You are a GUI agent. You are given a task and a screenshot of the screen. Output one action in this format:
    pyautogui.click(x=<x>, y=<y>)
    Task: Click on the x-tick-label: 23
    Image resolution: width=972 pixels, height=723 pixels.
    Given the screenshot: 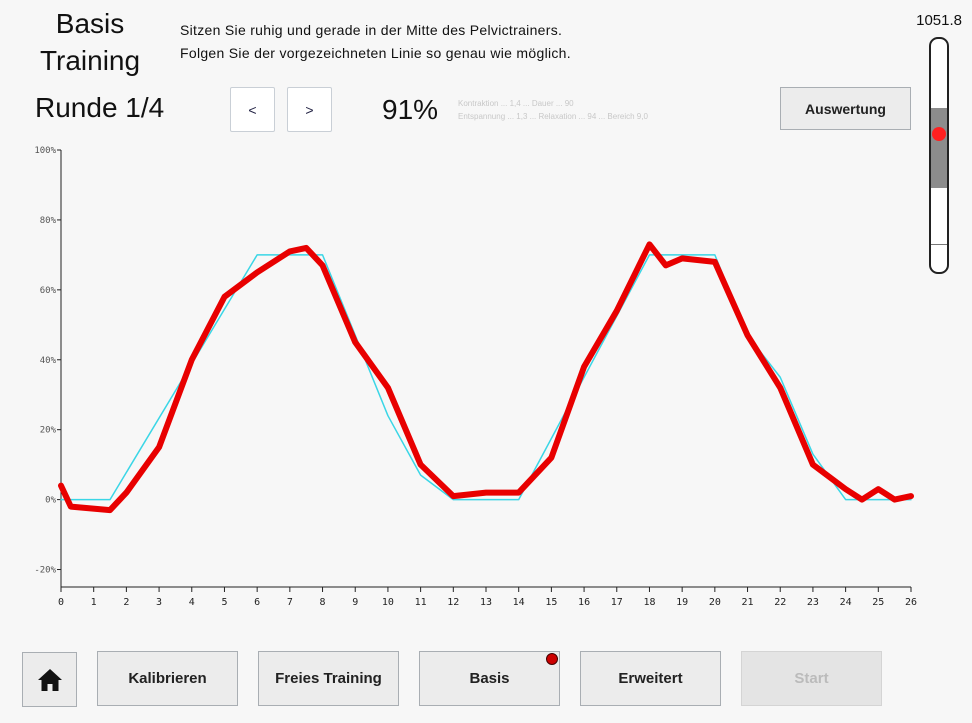 What is the action you would take?
    pyautogui.click(x=813, y=602)
    